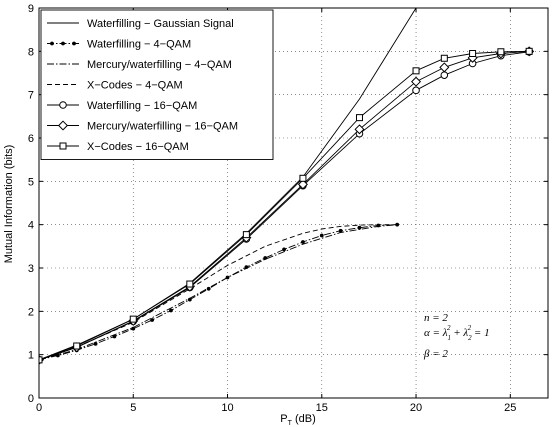 The image size is (556, 427). I want to click on annotation-beta: β = 2, so click(435, 354).